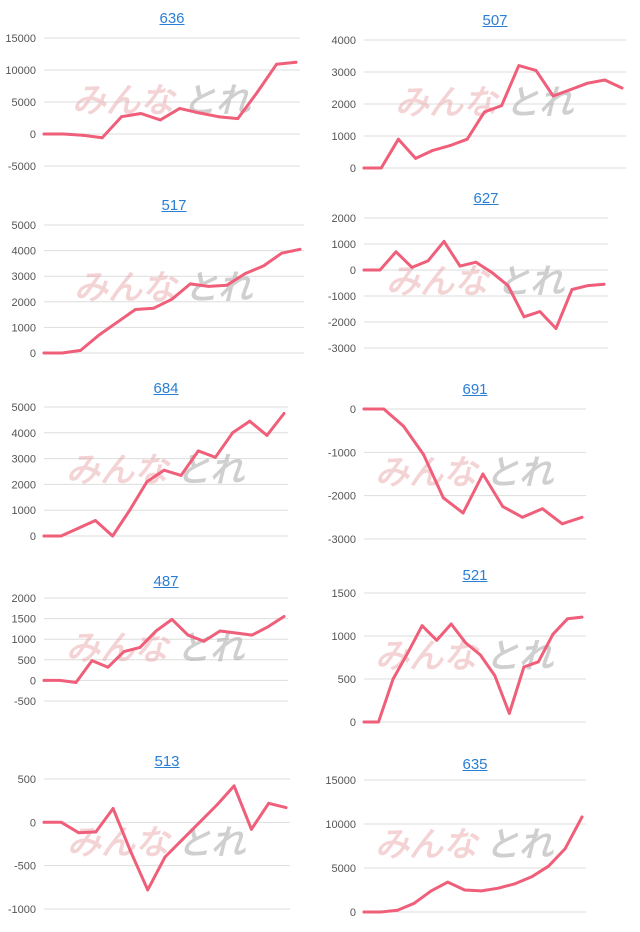 The height and width of the screenshot is (932, 640). Describe the element at coordinates (22, 910) in the screenshot. I see `y-tick-label: -1000` at that location.